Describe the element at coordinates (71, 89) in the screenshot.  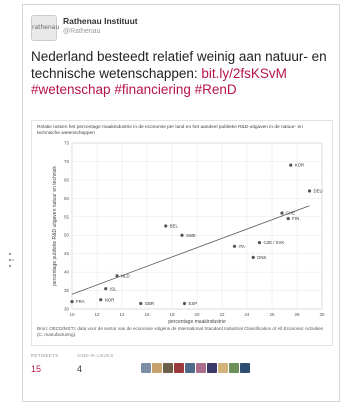
I see `hashtag: #wetenschap` at that location.